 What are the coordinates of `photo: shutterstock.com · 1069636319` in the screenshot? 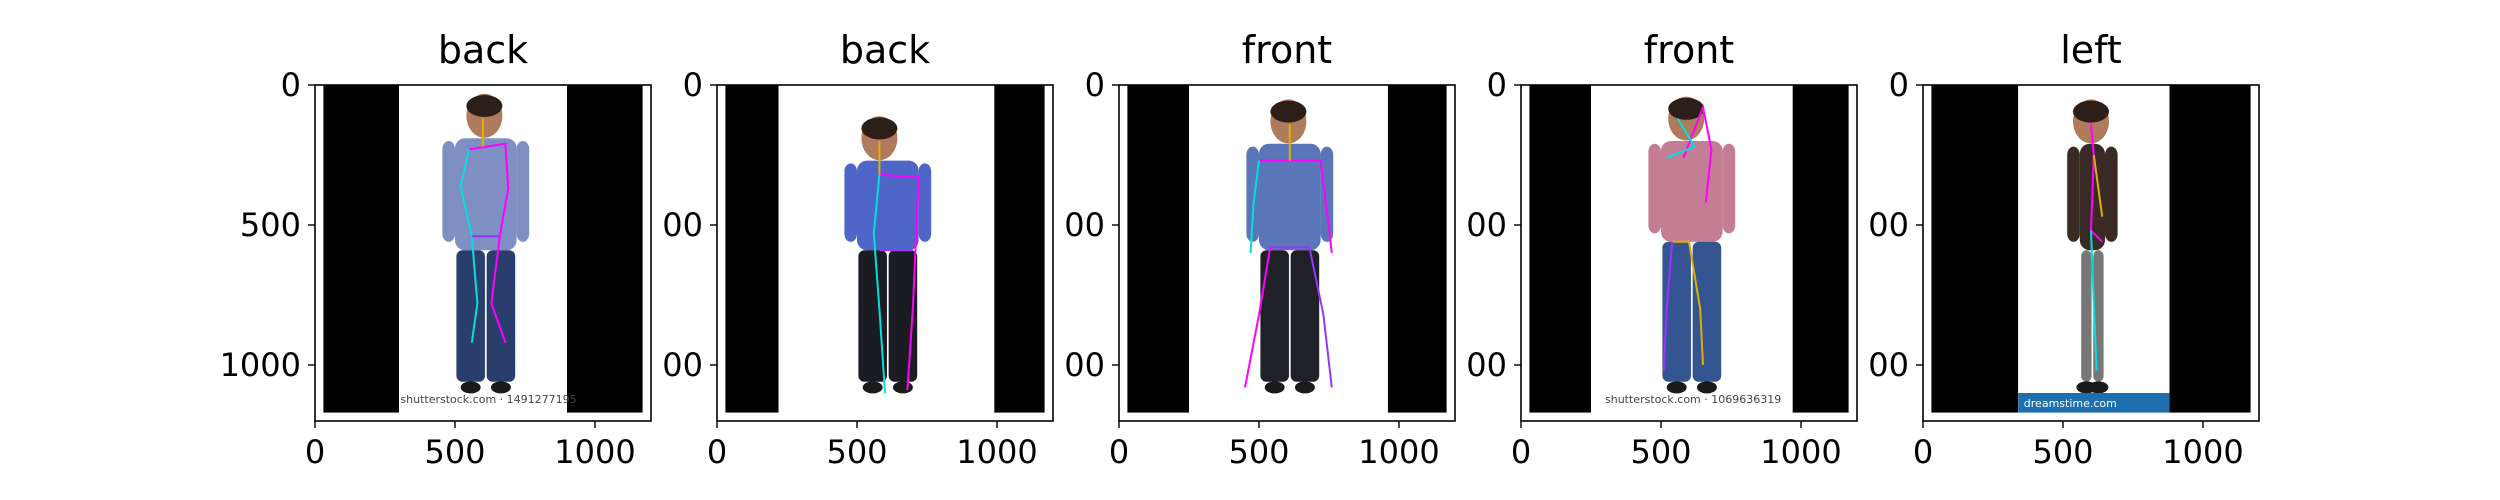 It's located at (1689, 249).